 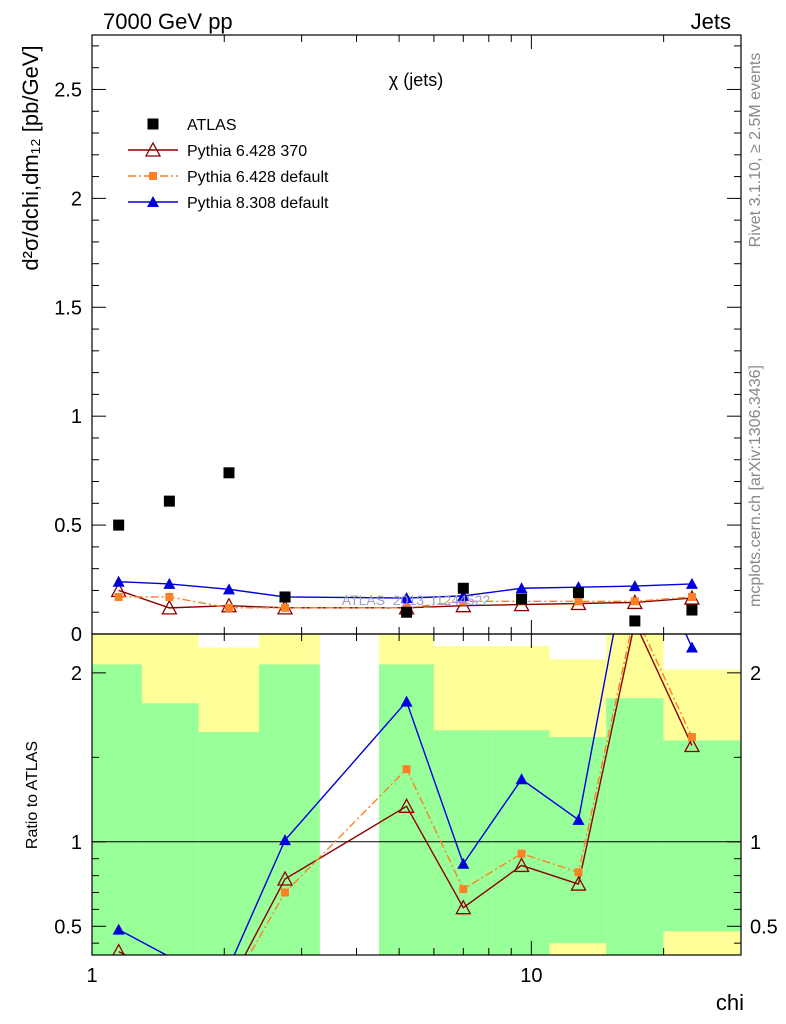 What do you see at coordinates (755, 150) in the screenshot?
I see `side-label-rivet: Rivet 3.1.10, ≥ 2.5M events` at bounding box center [755, 150].